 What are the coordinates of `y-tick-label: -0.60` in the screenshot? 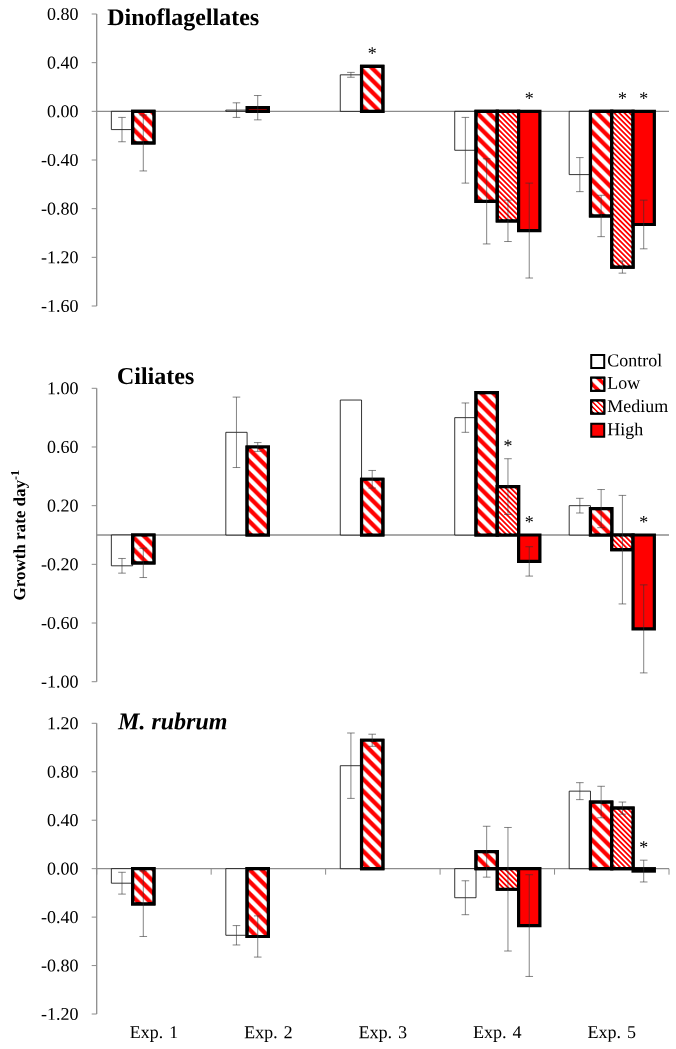 It's located at (59, 623).